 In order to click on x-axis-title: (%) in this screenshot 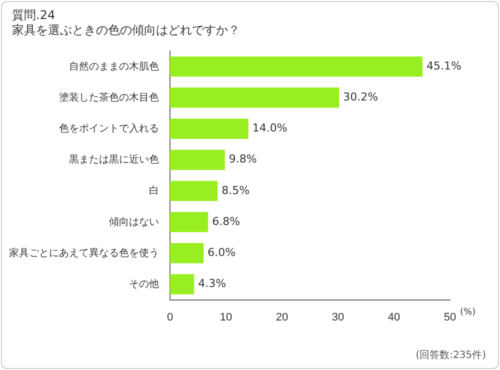, I will do `click(468, 313)`.